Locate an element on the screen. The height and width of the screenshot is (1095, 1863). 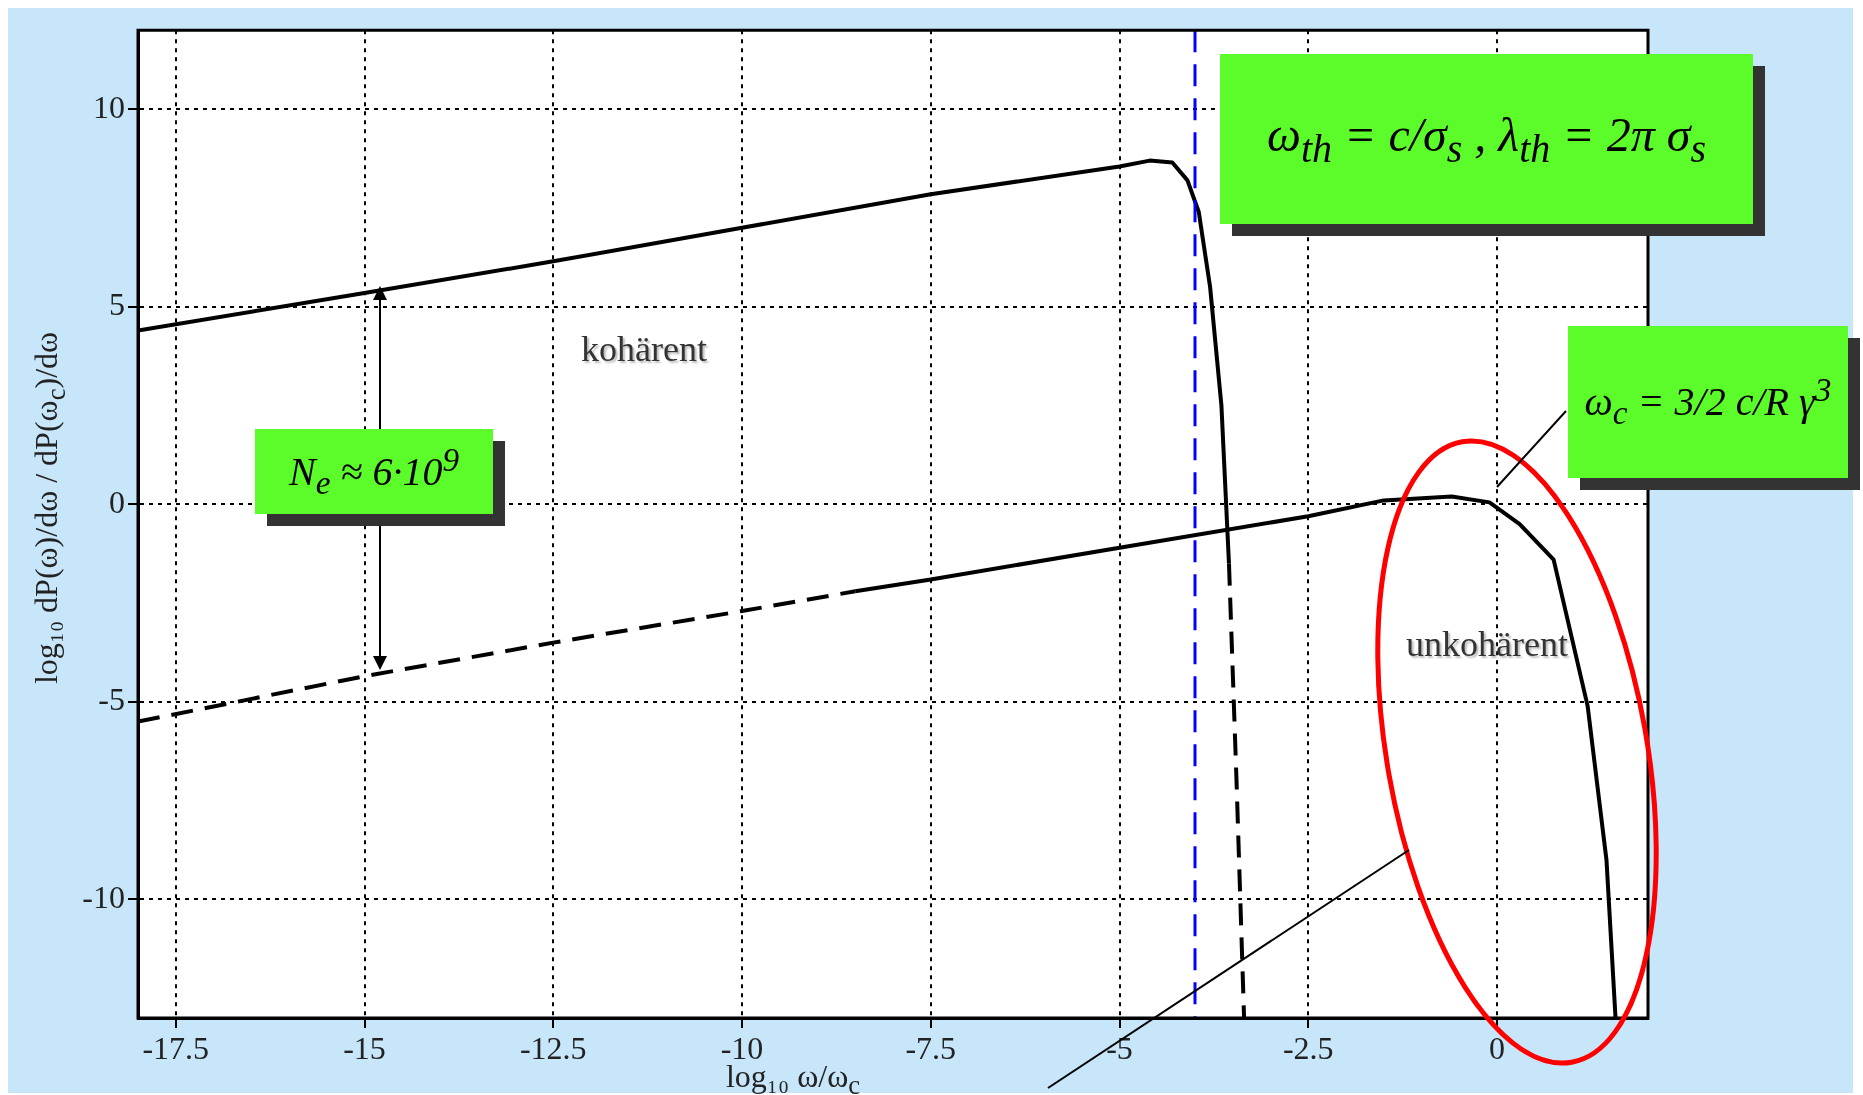
y-tick-label: 5 is located at coordinates (117, 304).